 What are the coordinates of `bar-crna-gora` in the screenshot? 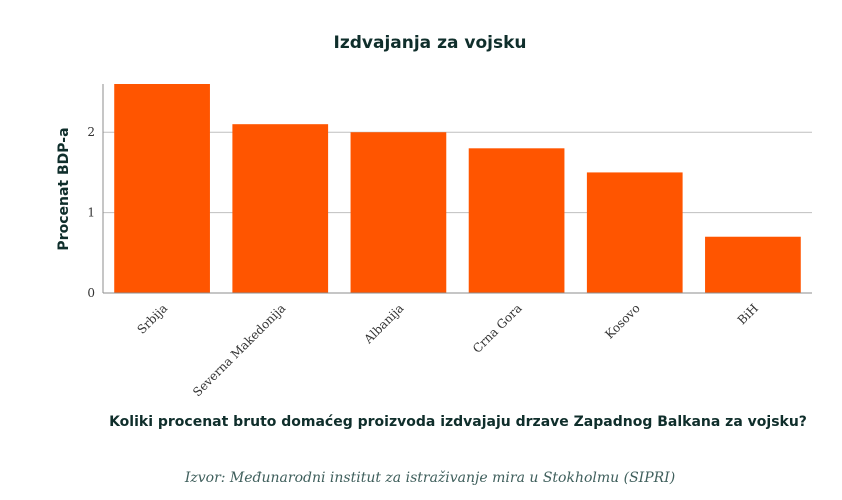 It's located at (516, 220).